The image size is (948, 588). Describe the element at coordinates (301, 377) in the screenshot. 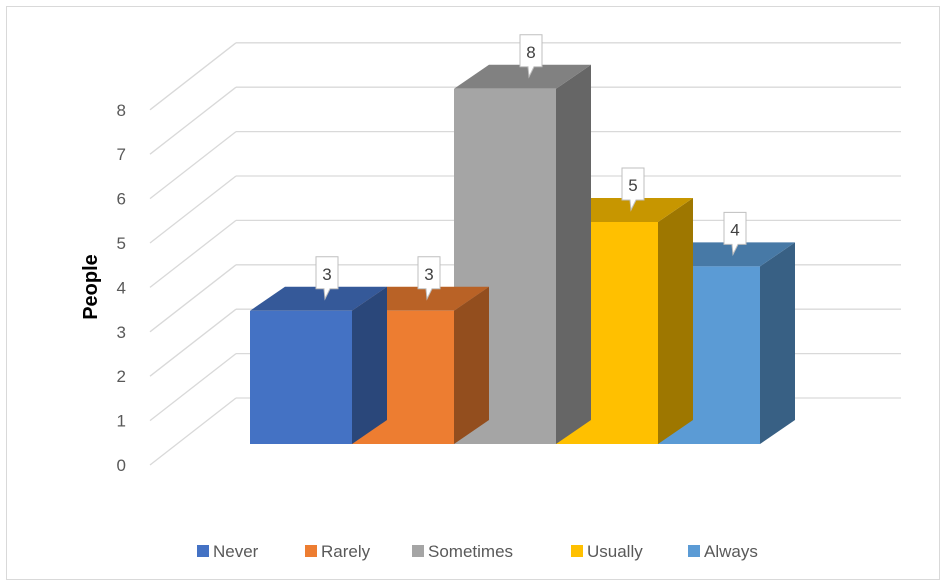

I see `bar-front` at that location.